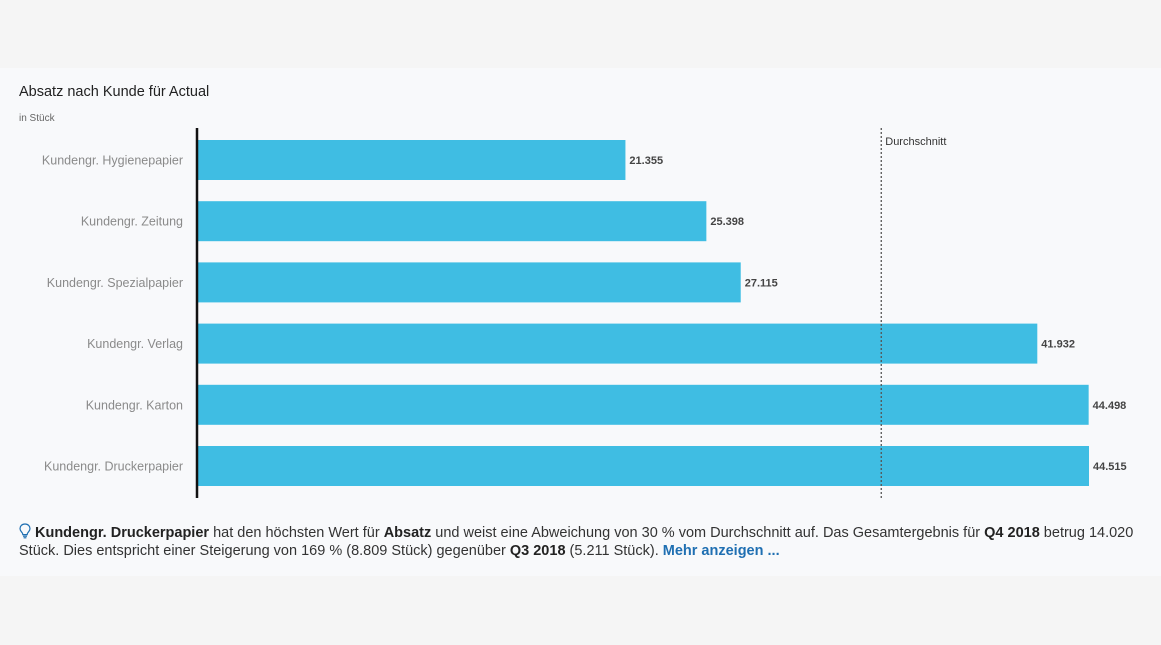  What do you see at coordinates (727, 222) in the screenshot?
I see `data-label: 25.398` at bounding box center [727, 222].